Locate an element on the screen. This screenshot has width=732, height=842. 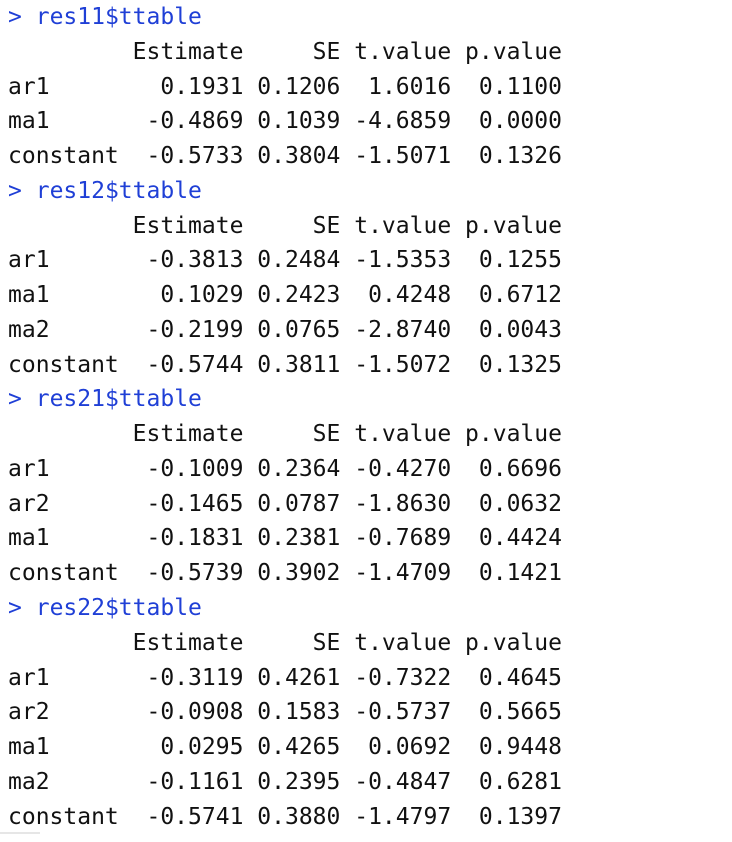
command-line: > res22$ttable is located at coordinates (370, 608).